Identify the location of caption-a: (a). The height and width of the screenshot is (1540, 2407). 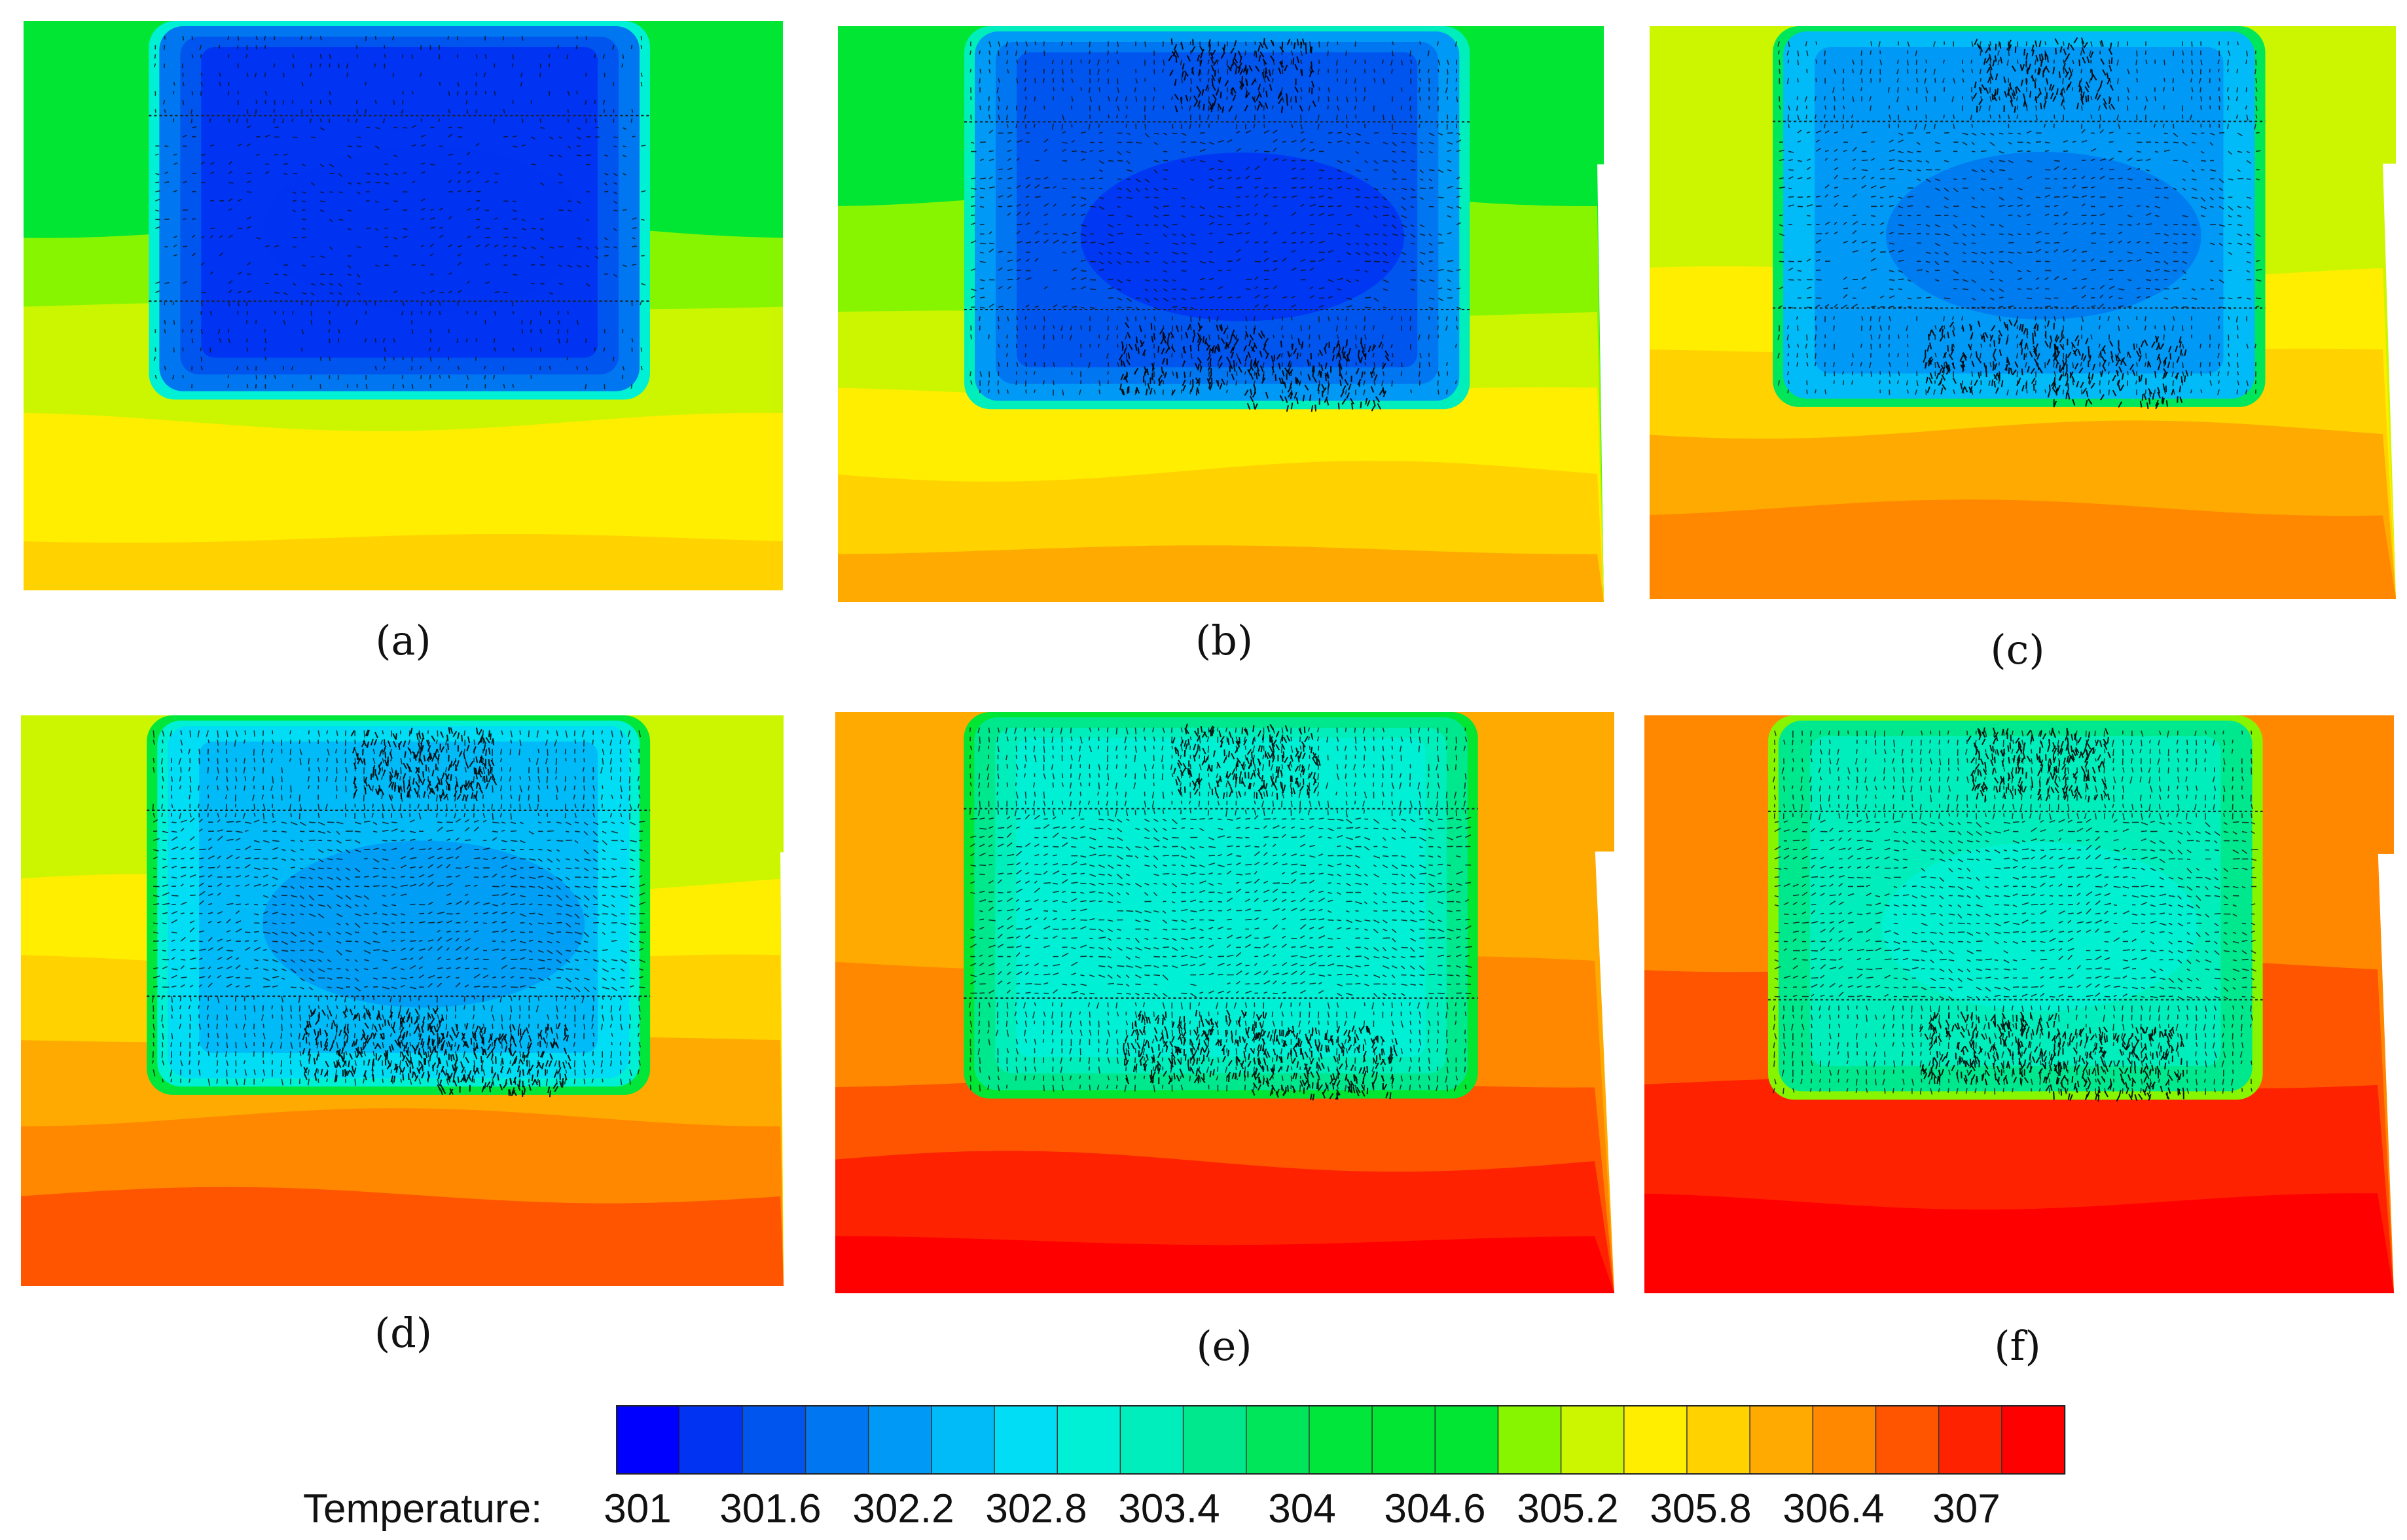
(403, 640).